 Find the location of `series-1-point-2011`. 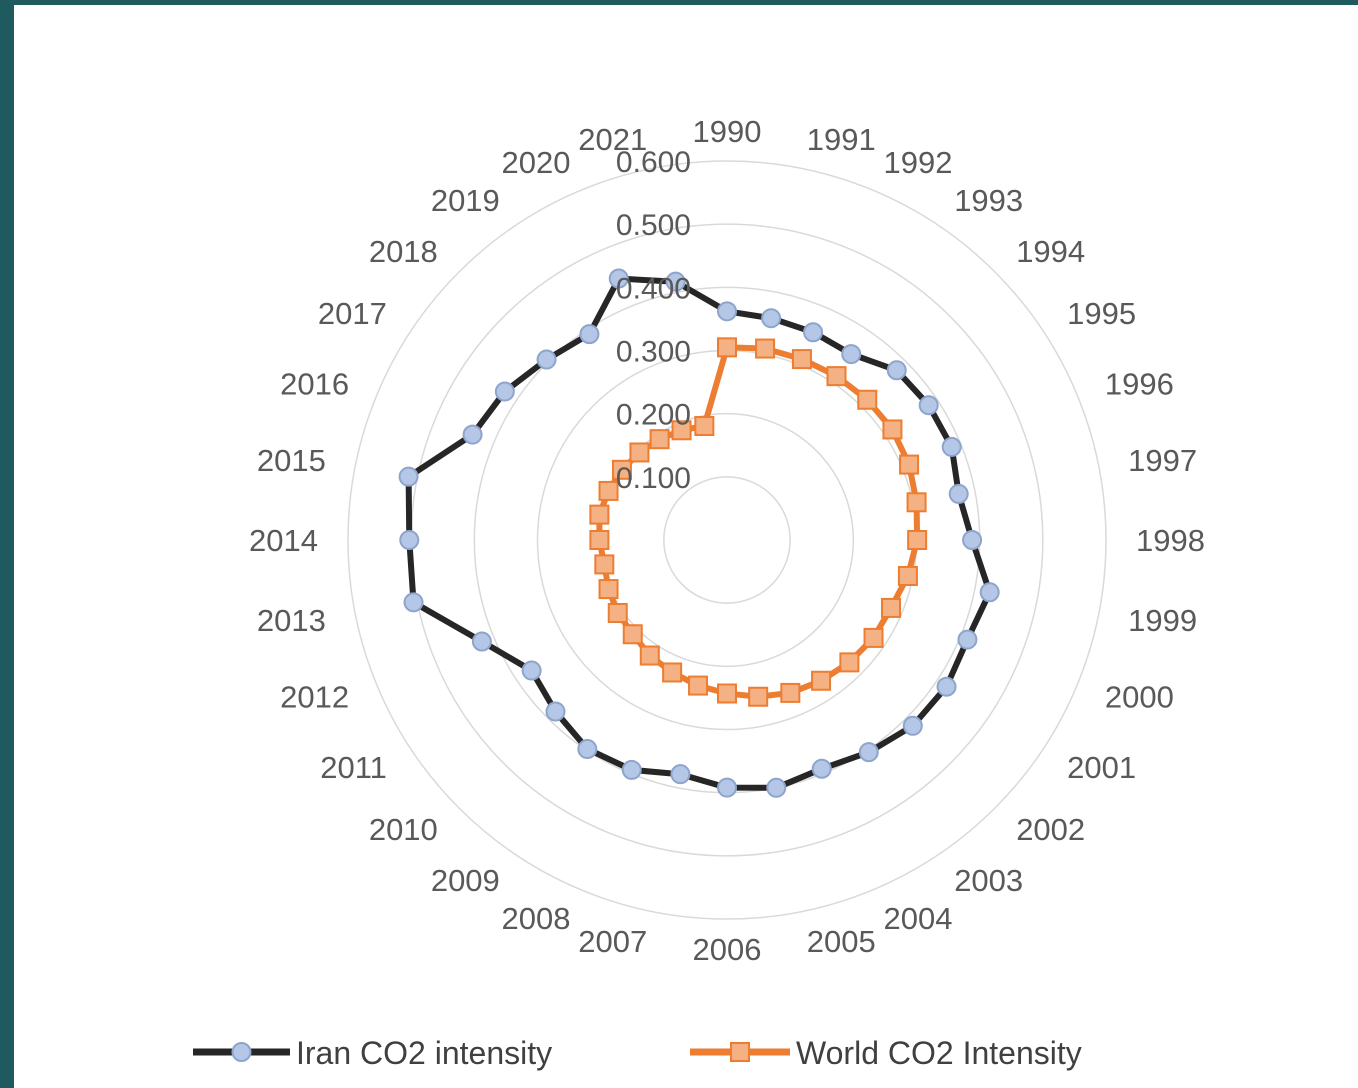

series-1-point-2011 is located at coordinates (531, 670).